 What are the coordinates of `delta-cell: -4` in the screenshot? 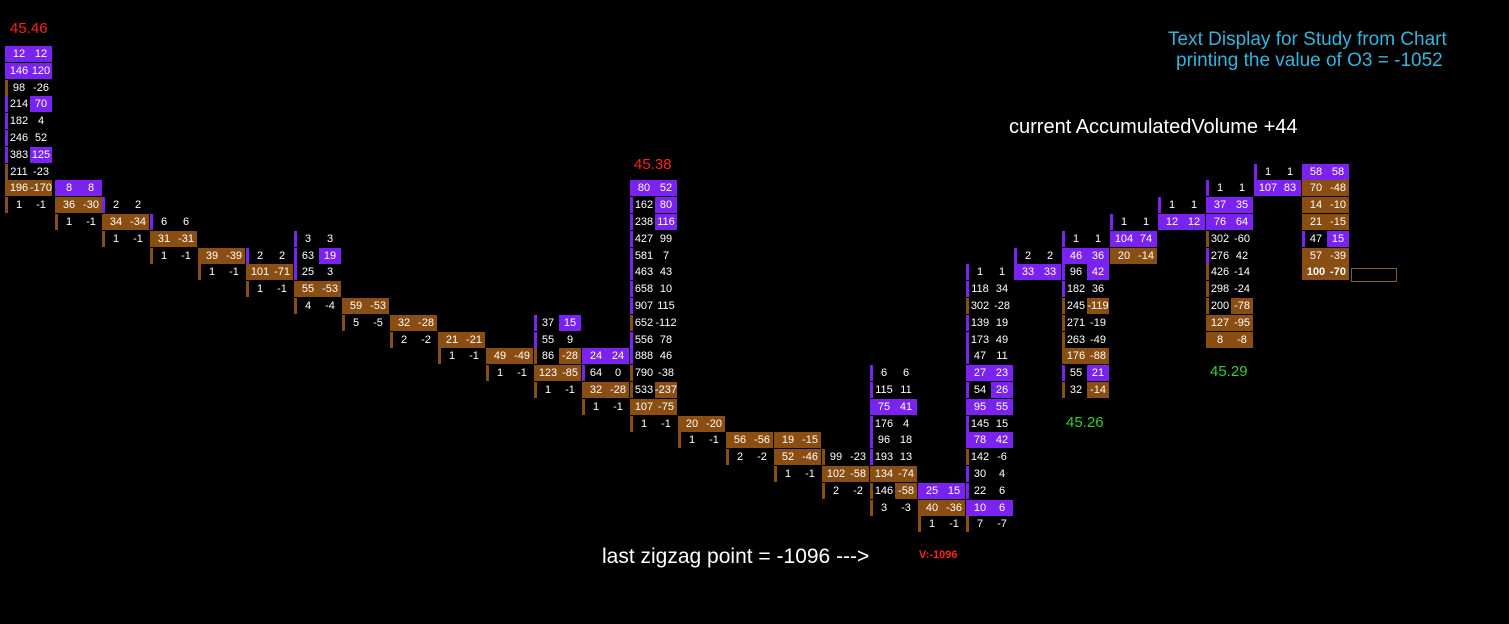 It's located at (330, 306).